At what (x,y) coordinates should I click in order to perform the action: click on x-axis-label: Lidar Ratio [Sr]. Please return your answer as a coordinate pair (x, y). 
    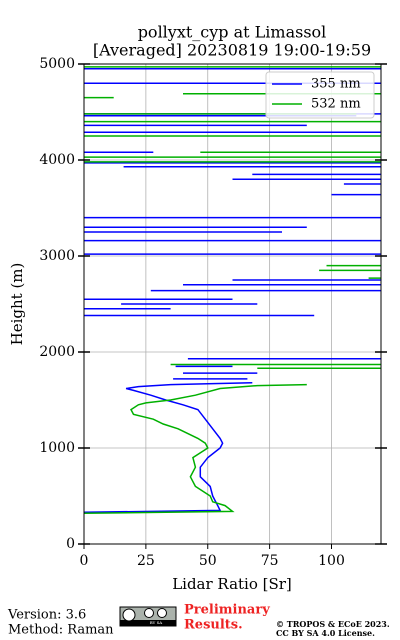
    Looking at the image, I should click on (232, 584).